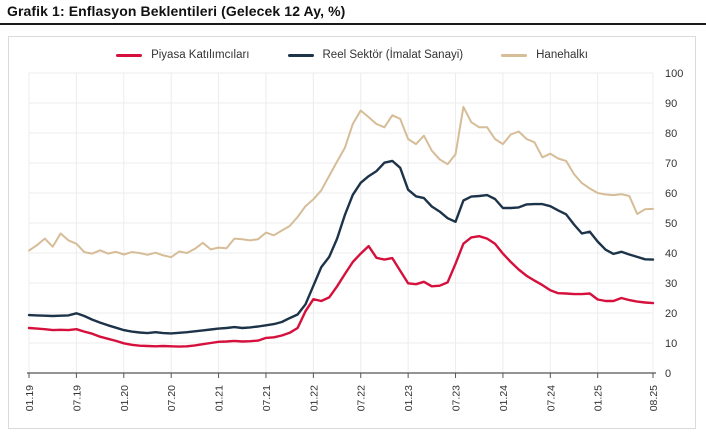  Describe the element at coordinates (314, 398) in the screenshot. I see `x-tick-label: 01.22` at that location.